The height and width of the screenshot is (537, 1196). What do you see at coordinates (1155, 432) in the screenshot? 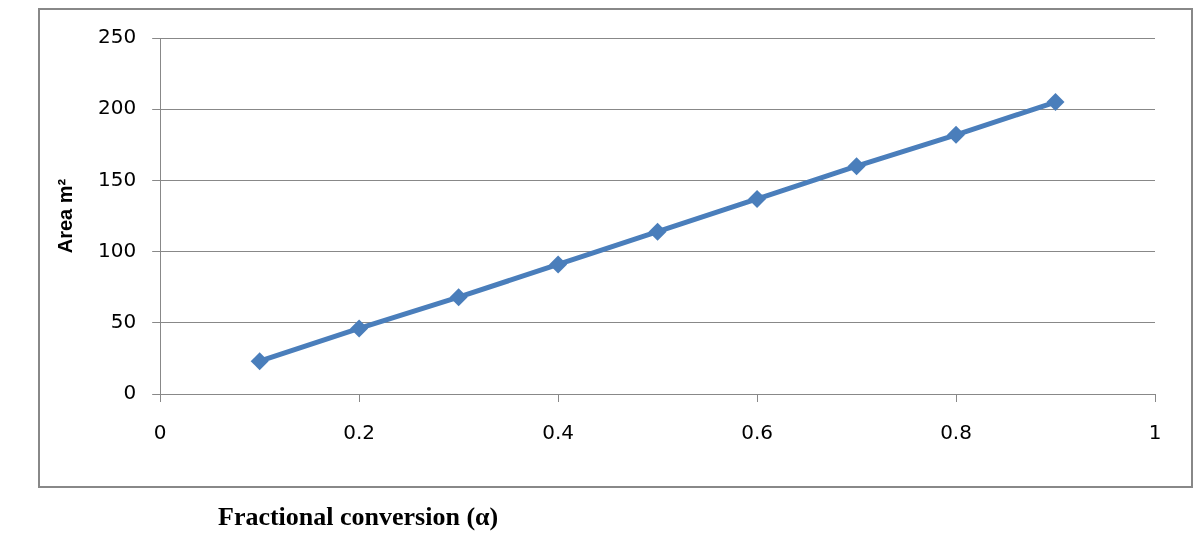
I see `x-tick-label: 1` at bounding box center [1155, 432].